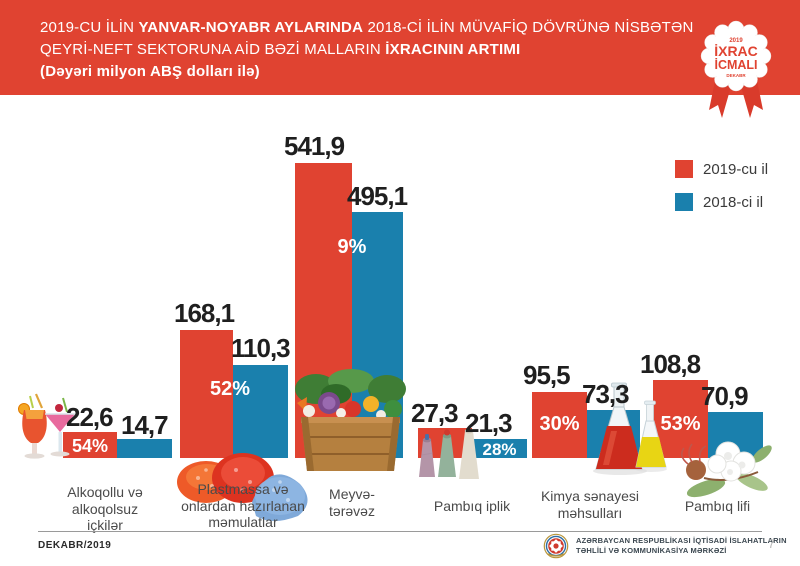  Describe the element at coordinates (489, 423) in the screenshot. I see `value-2018-pambiq-iplik: 21,3` at that location.